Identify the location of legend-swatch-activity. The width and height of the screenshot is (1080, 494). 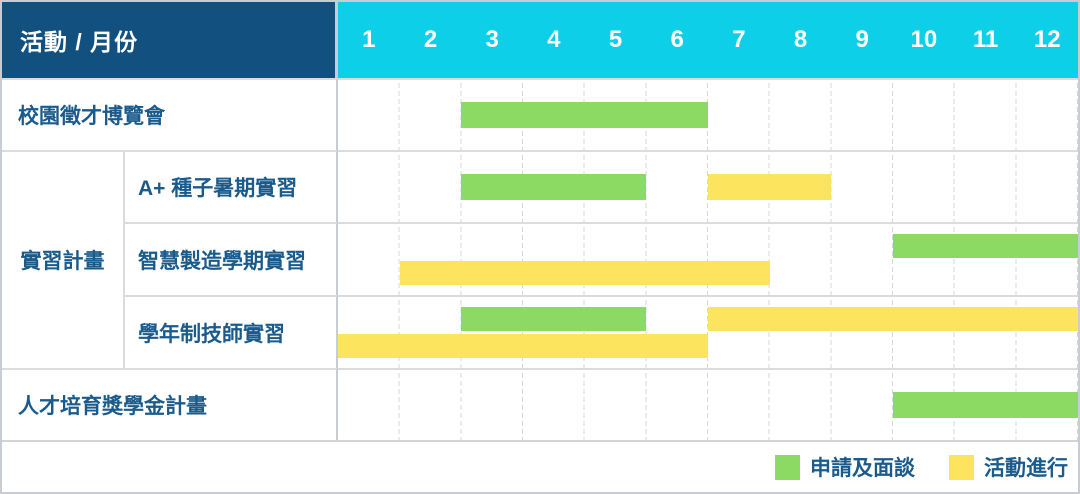
(961, 467).